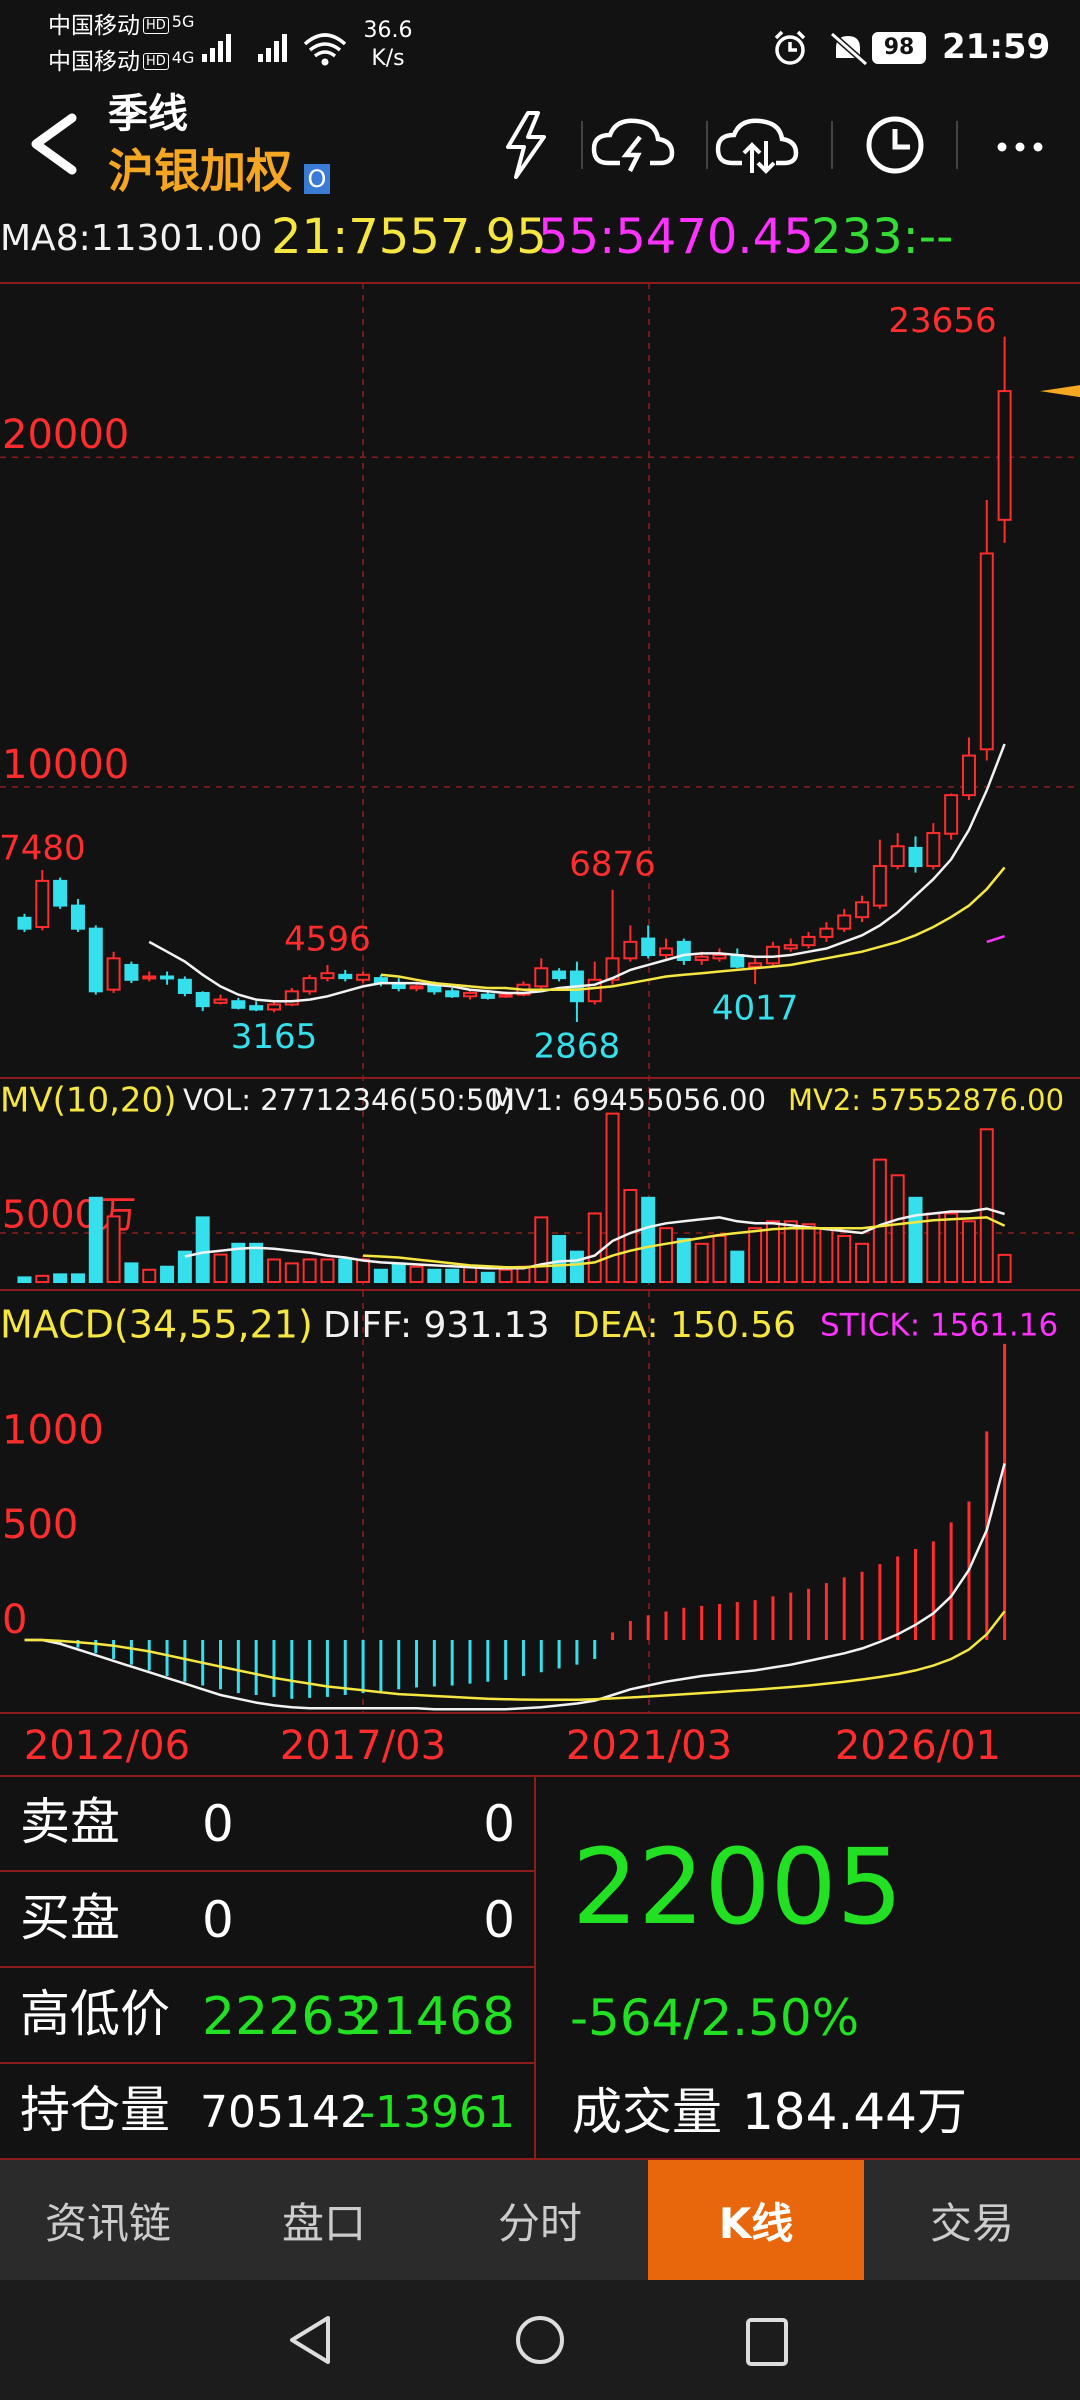 The image size is (1080, 2400). What do you see at coordinates (1020, 147) in the screenshot?
I see `more-button` at bounding box center [1020, 147].